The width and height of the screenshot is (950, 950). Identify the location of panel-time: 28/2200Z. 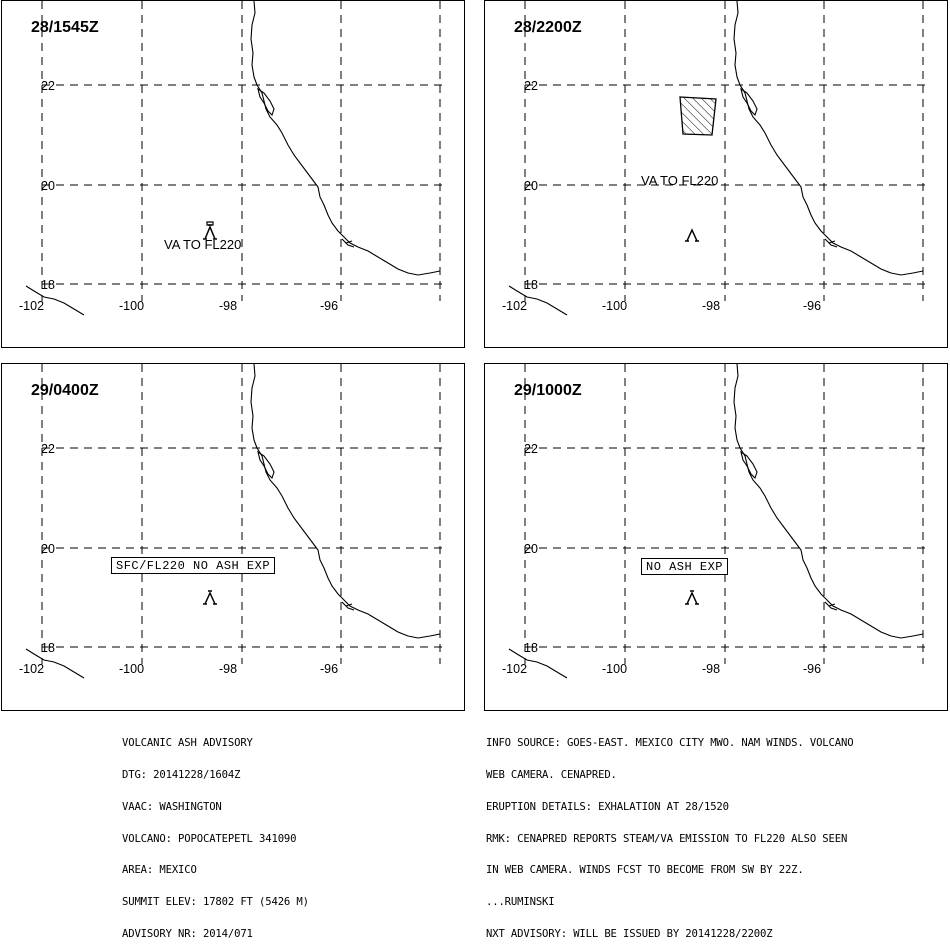
(548, 27).